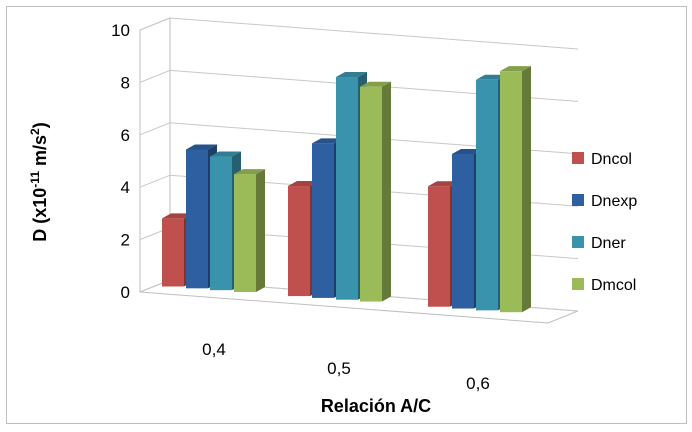 The width and height of the screenshot is (692, 432). I want to click on x-tick-label: 0,4, so click(214, 349).